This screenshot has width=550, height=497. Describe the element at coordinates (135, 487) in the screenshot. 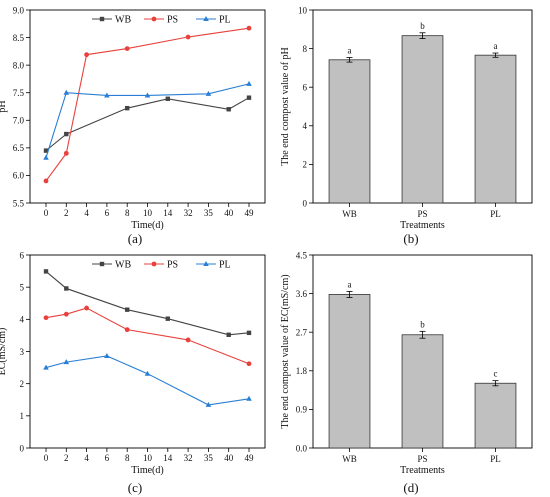

I see `panel-label-c: (c)` at that location.